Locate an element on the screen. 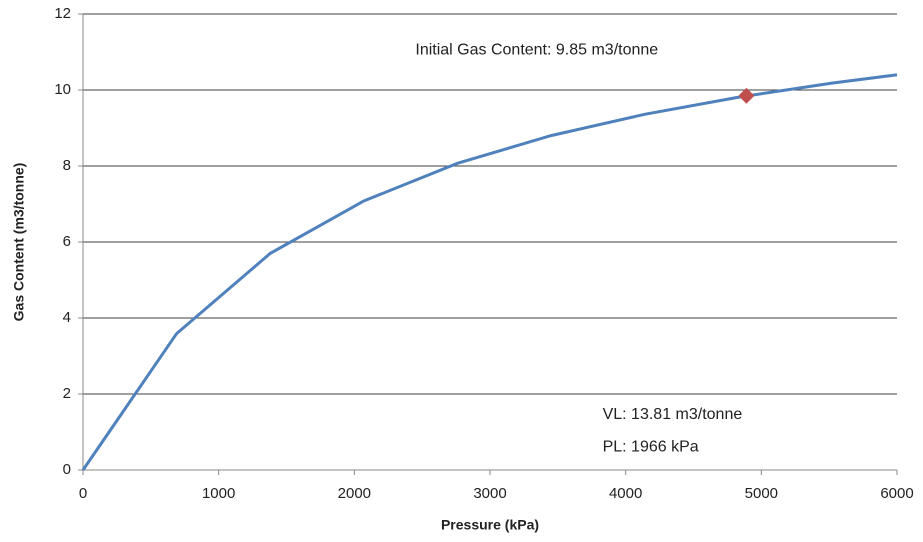 This screenshot has height=542, width=923. y-tick-label: 2 is located at coordinates (67, 393).